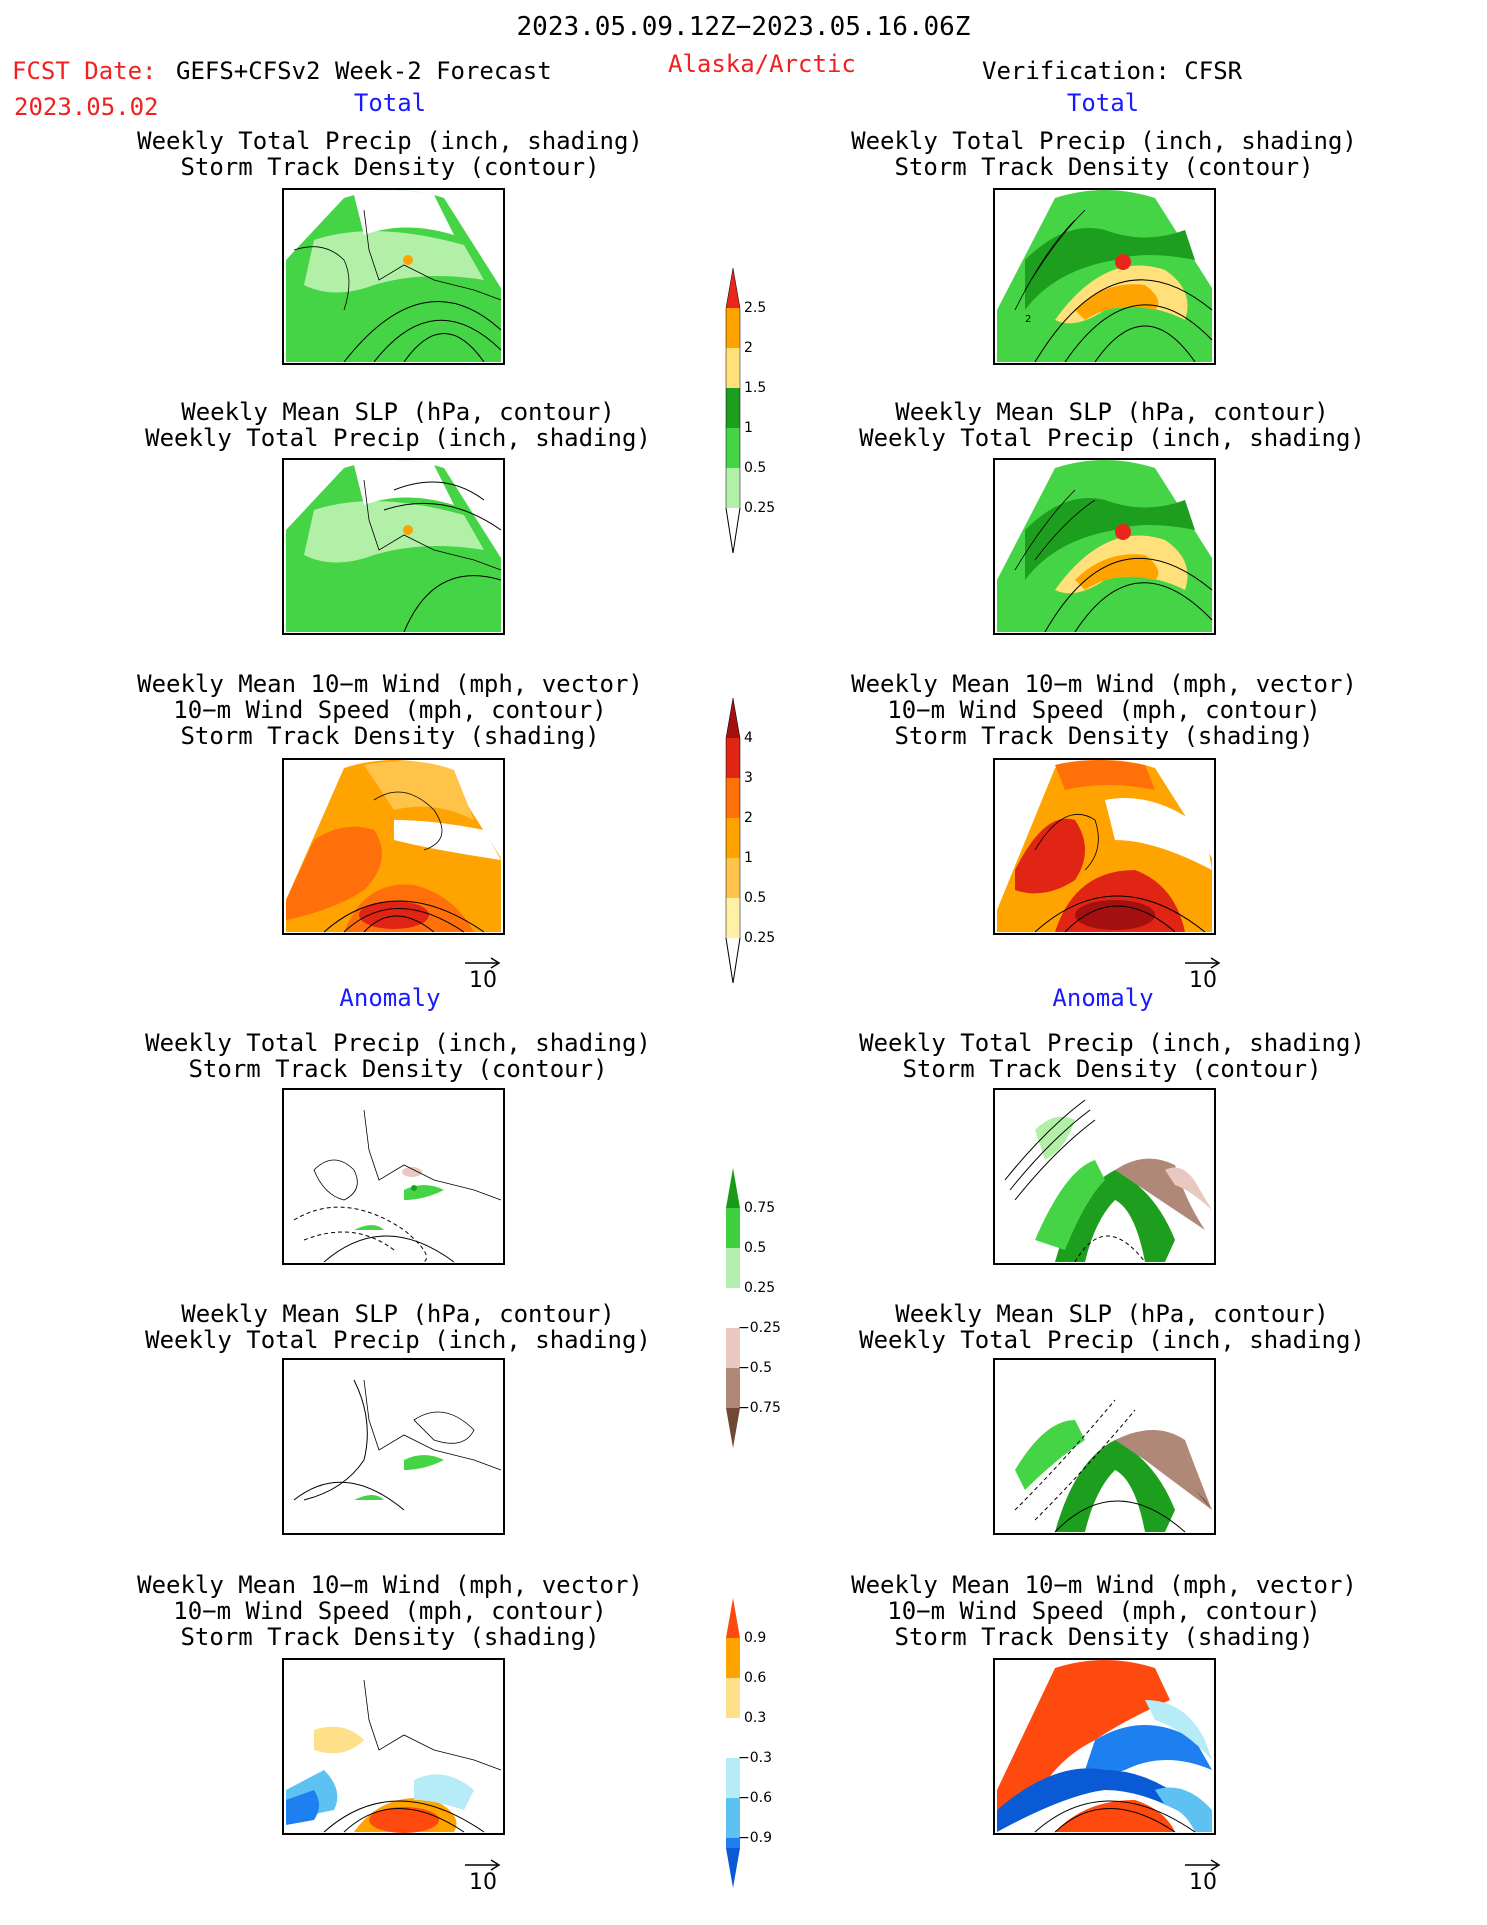 The width and height of the screenshot is (1487, 1925). I want to click on map-anomaly-precip-verification, so click(1104, 1176).